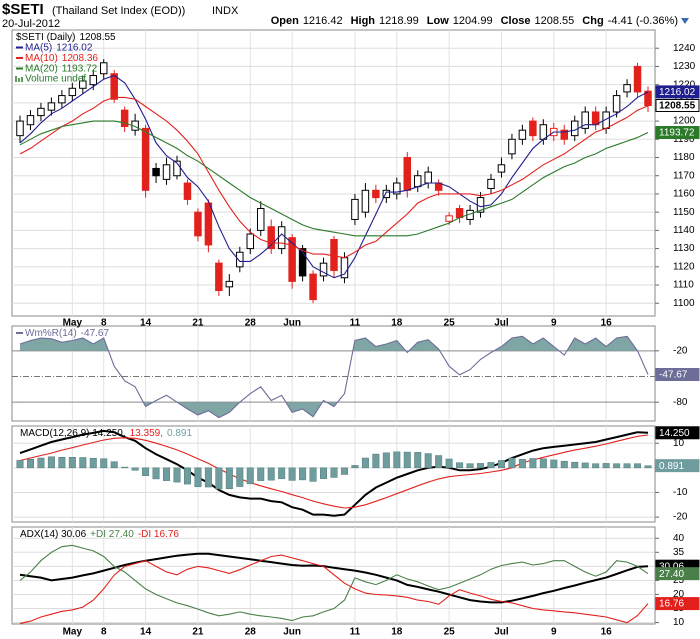  I want to click on y-tick-label: 1160, so click(684, 194).